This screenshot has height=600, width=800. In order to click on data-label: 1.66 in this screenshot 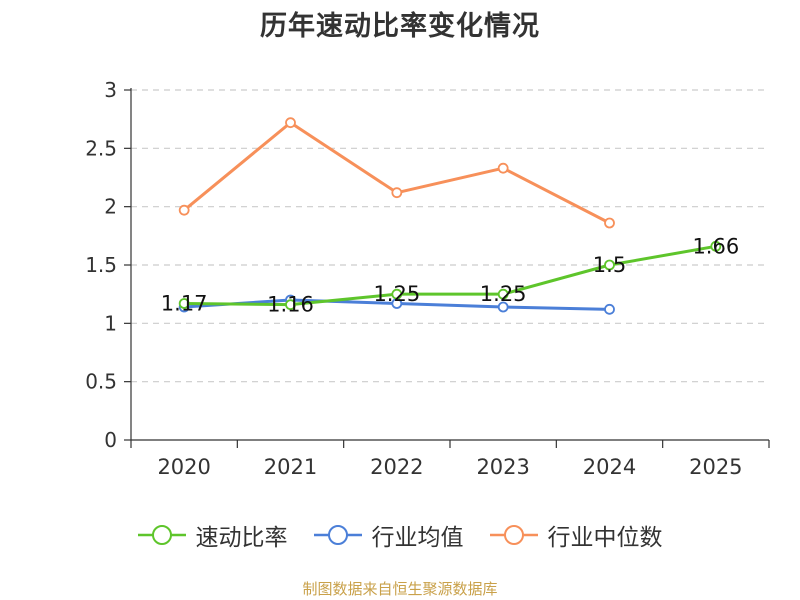, I will do `click(715, 246)`.